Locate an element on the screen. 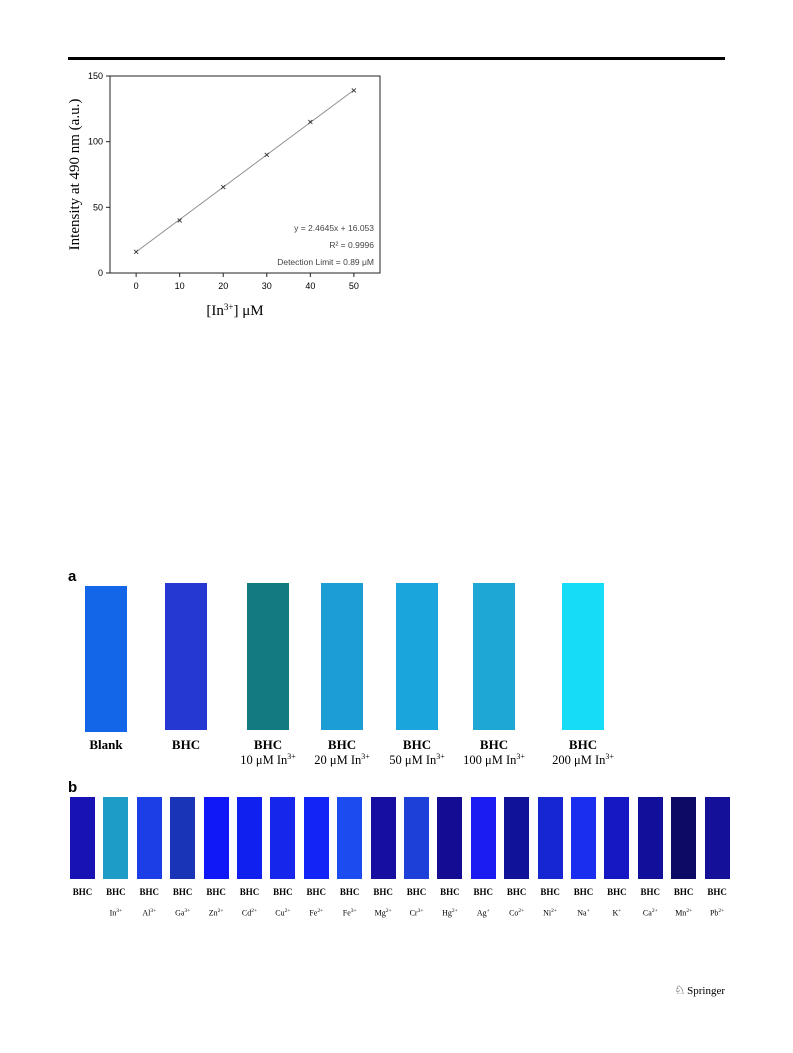  panel-b-ion-5: Cd2+ is located at coordinates (249, 913).